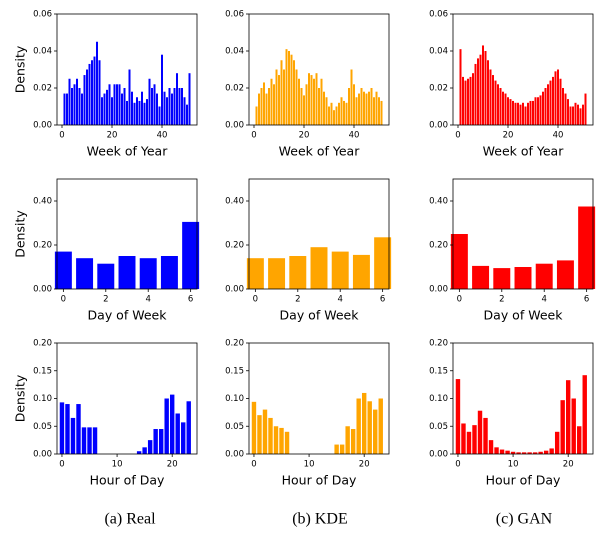 Image resolution: width=605 pixels, height=536 pixels. Describe the element at coordinates (130, 519) in the screenshot. I see `caption: (a) Real` at that location.